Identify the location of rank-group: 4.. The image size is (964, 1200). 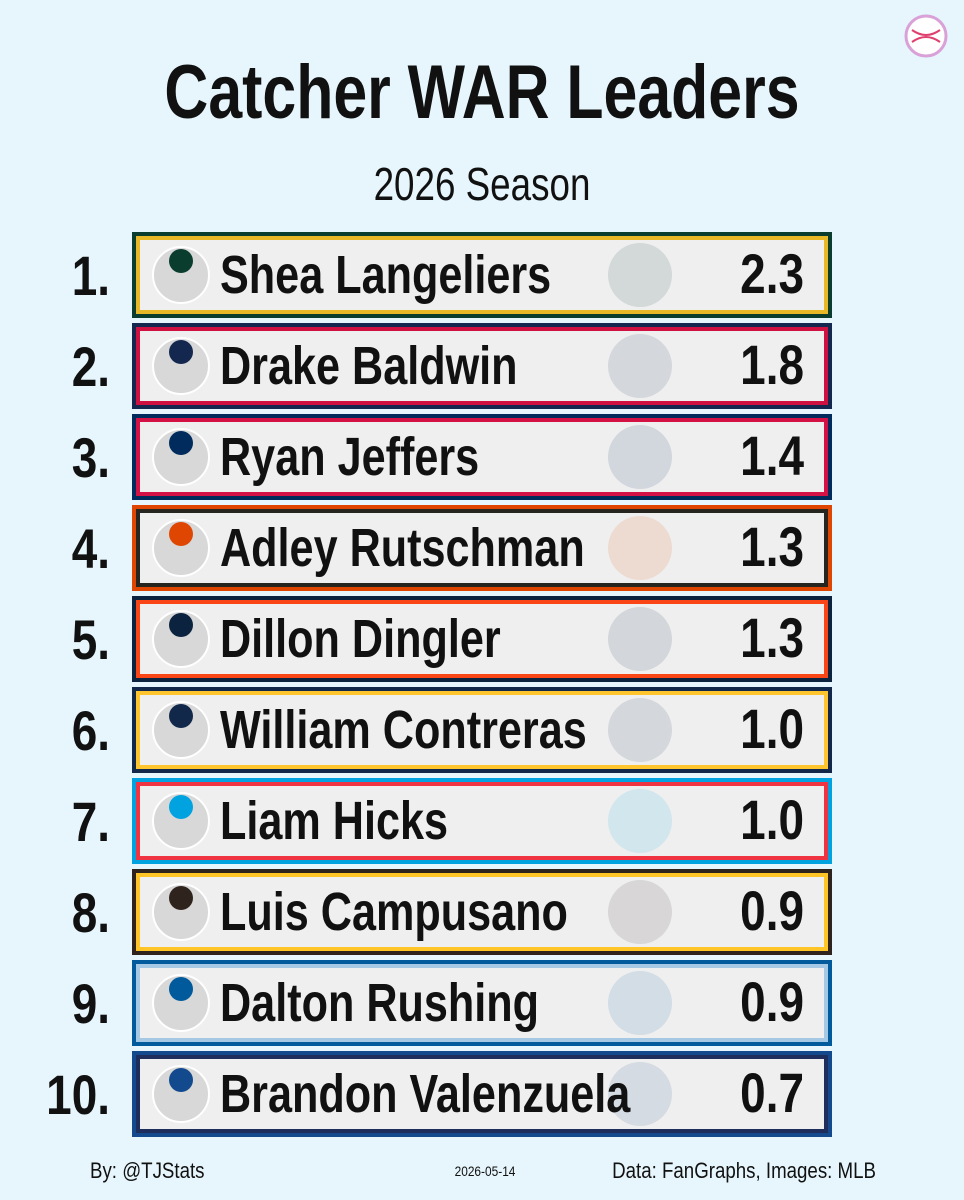
(91, 549).